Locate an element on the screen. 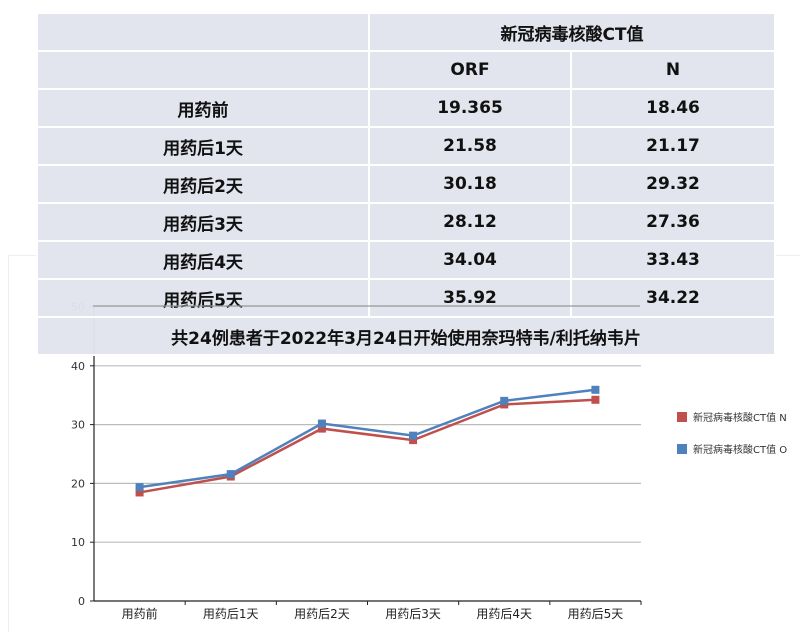  table-subheader-row: ORF N is located at coordinates (406, 70).